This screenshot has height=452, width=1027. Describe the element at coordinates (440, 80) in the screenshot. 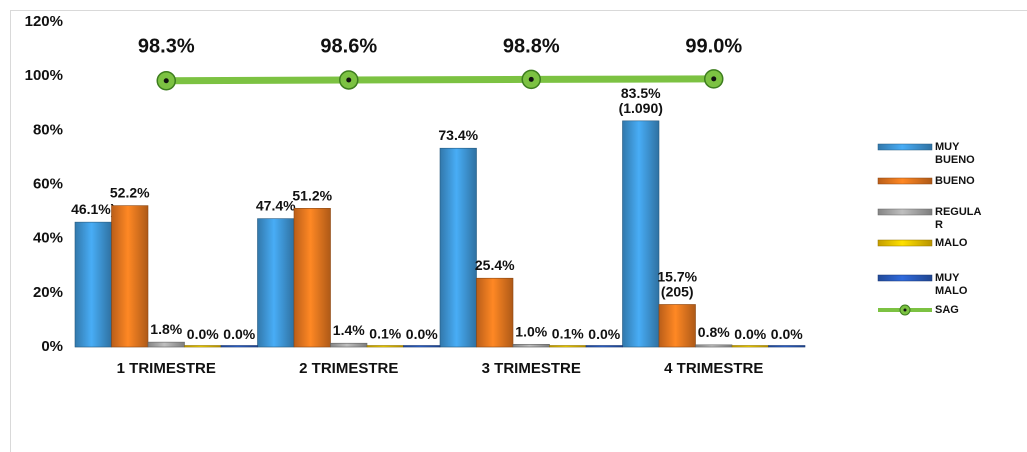

I see `sag-line` at that location.